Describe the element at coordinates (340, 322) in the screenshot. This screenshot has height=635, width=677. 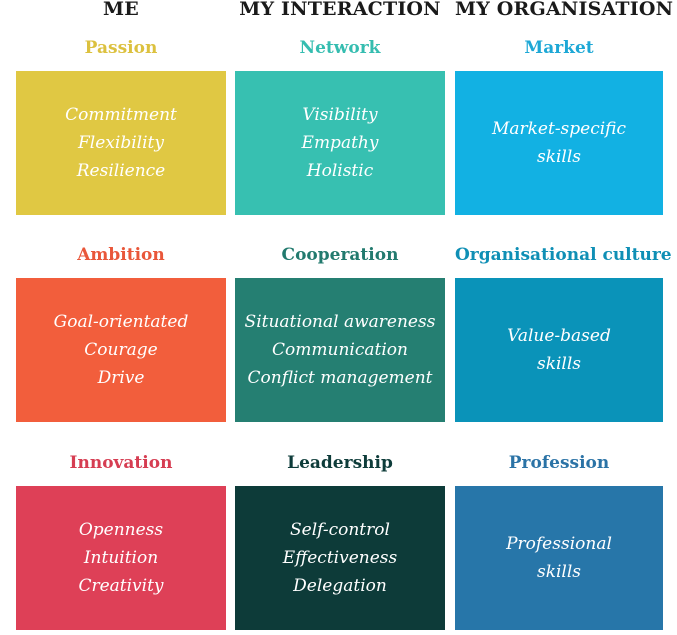
I see `box-line: Situational awareness` at that location.